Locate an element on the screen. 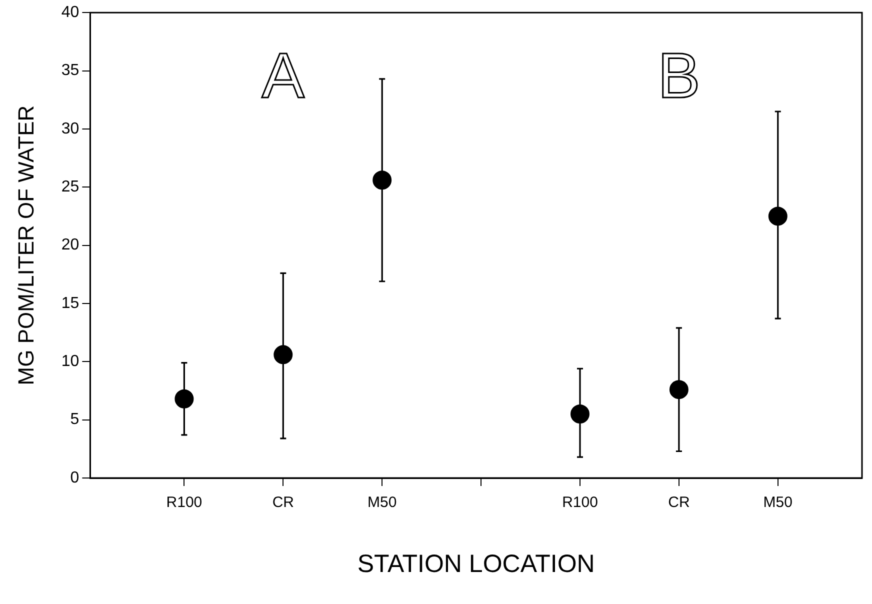 The height and width of the screenshot is (604, 872). y-tick-label: 10 is located at coordinates (70, 361).